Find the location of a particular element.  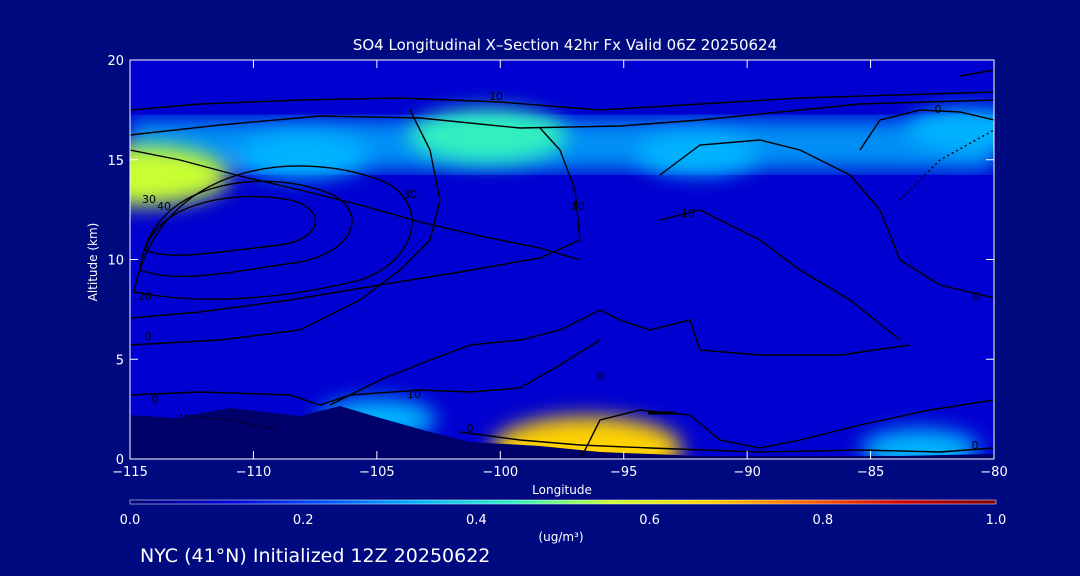

footer-caption: NYC (41°N) Initialized 12Z 20250622 is located at coordinates (315, 556).